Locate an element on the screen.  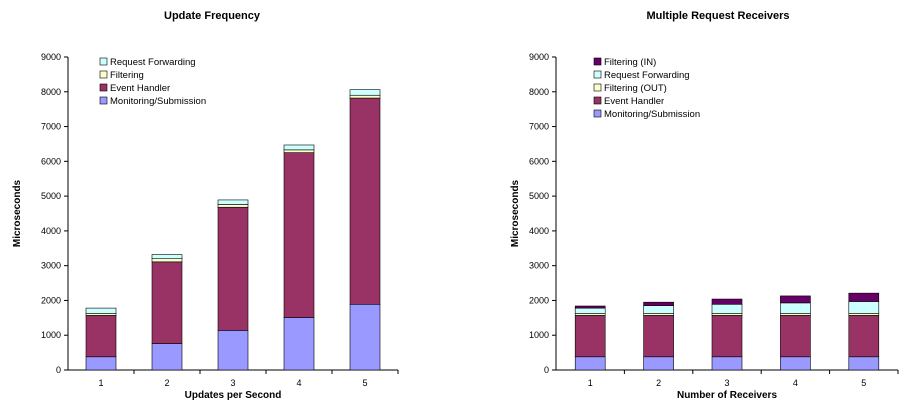
chart1-y-tick-label: 1000 is located at coordinates (51, 335).